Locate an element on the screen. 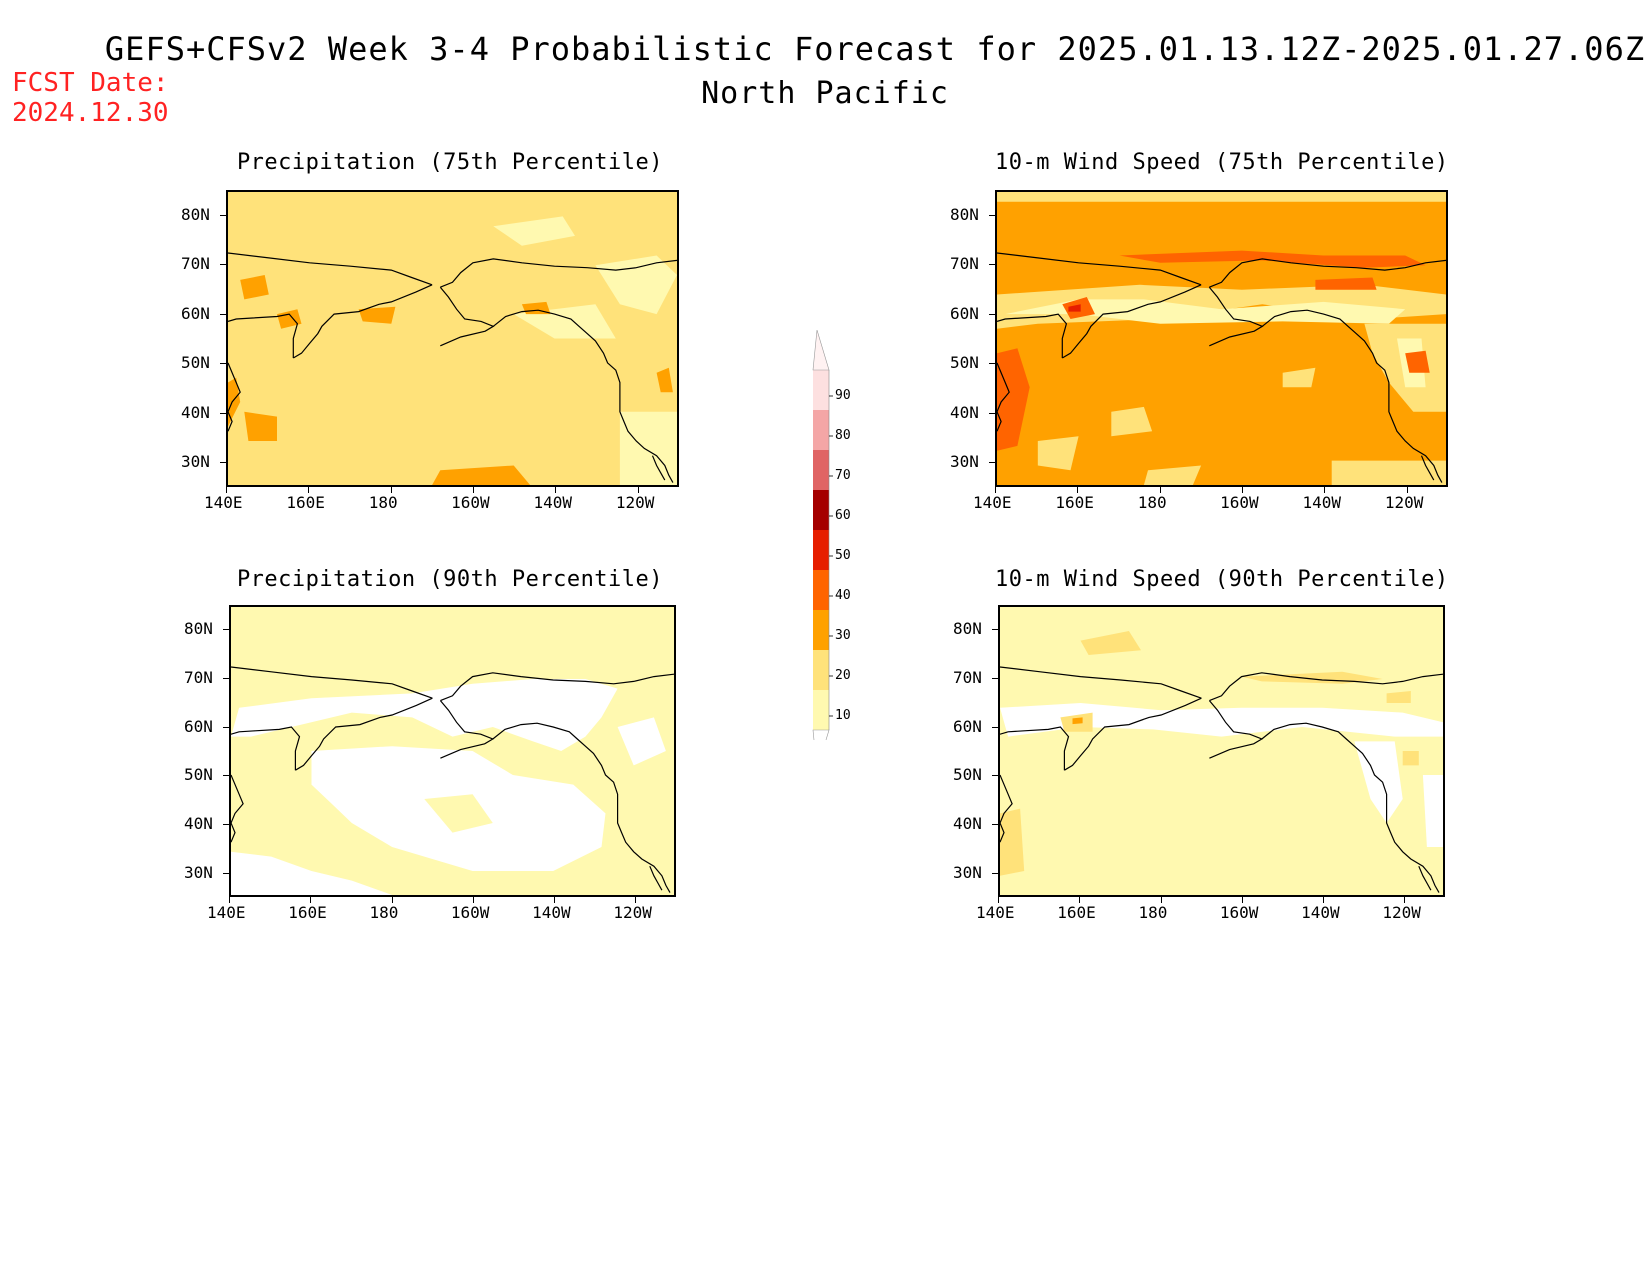 This screenshot has height=1275, width=1650. lat-tick-label: 70N is located at coordinates (195, 264).